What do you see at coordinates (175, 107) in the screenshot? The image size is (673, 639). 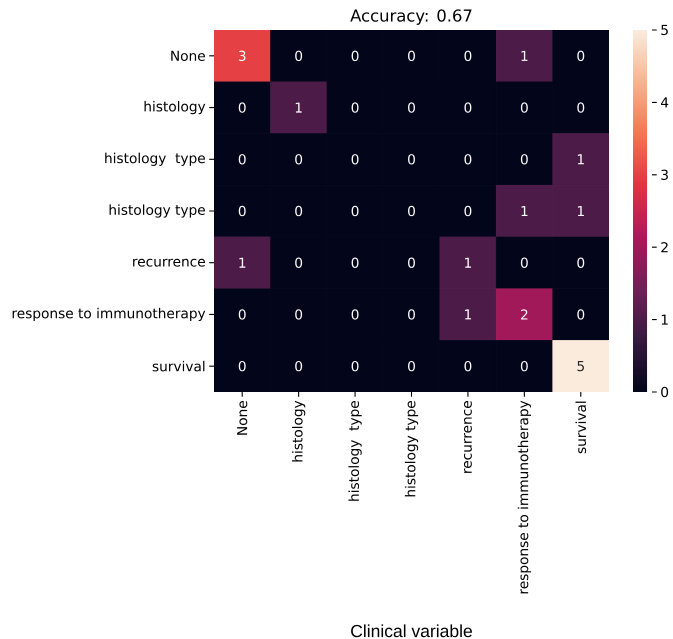 I see `y-tick-label: histology` at bounding box center [175, 107].